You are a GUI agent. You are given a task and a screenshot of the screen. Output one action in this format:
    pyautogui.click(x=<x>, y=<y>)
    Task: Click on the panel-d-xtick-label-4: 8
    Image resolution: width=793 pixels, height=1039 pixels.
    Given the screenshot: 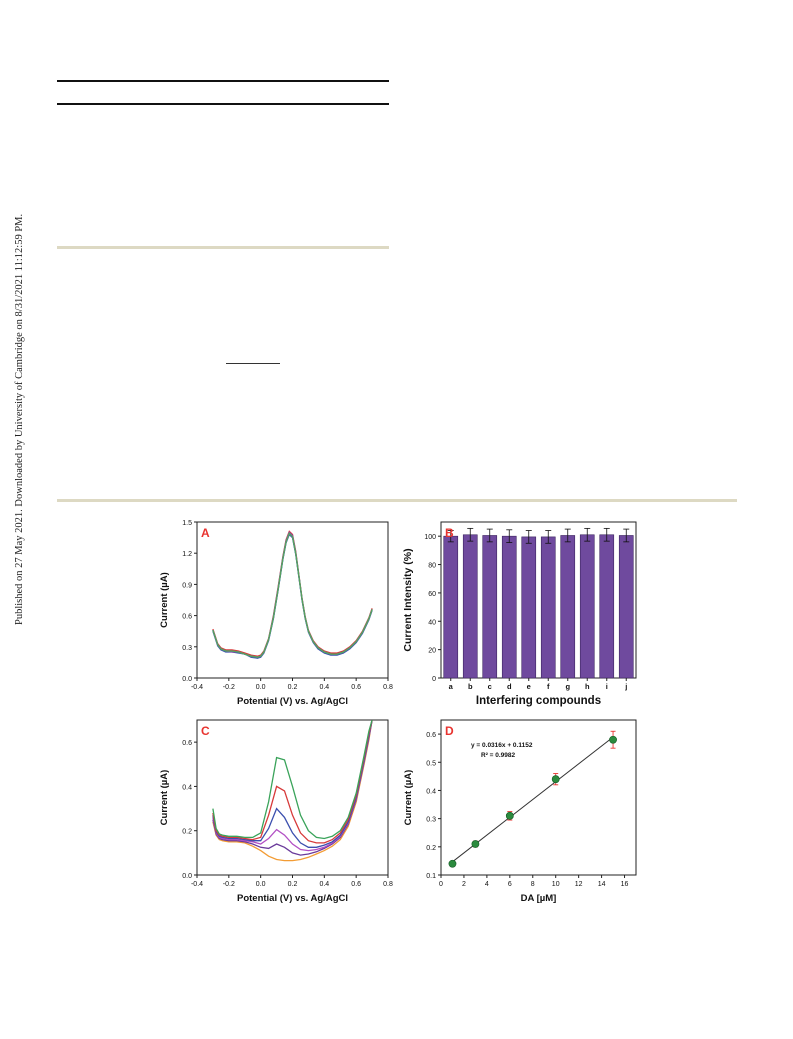 What is the action you would take?
    pyautogui.click(x=533, y=884)
    